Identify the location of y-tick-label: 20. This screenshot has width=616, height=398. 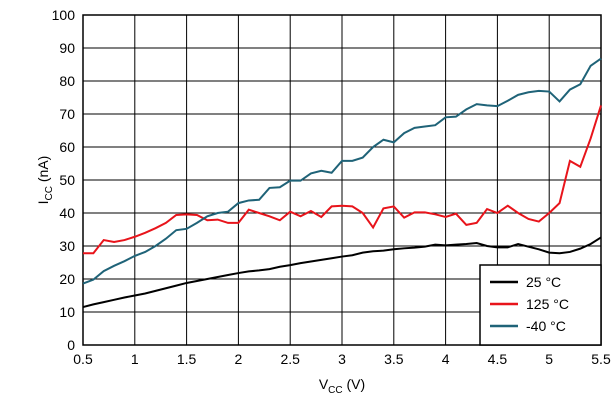
(67, 279).